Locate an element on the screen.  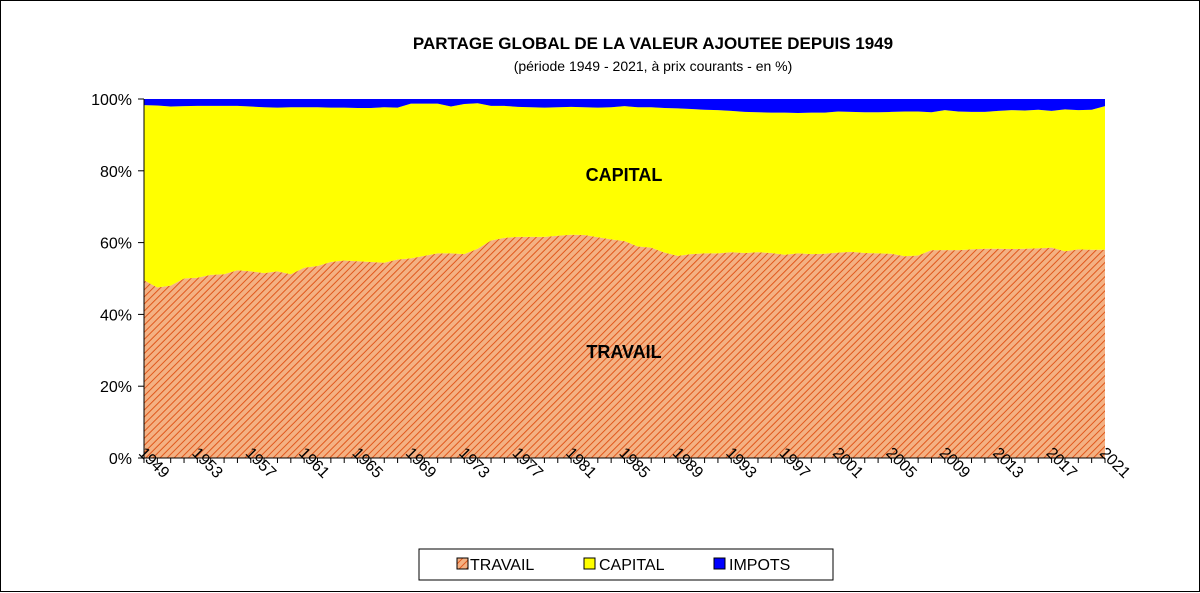
legend-swatch-travail is located at coordinates (462, 563).